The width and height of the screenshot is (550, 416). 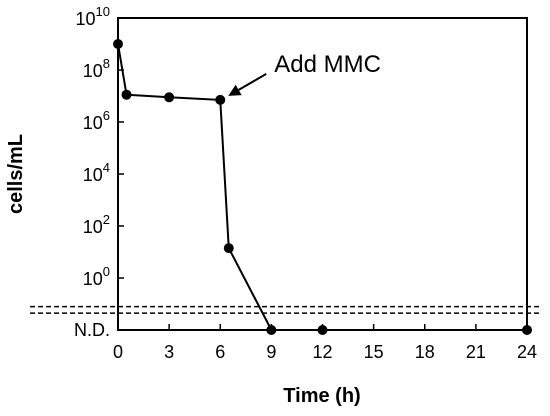 What do you see at coordinates (321, 396) in the screenshot?
I see `x-axis-title: Time (h)` at bounding box center [321, 396].